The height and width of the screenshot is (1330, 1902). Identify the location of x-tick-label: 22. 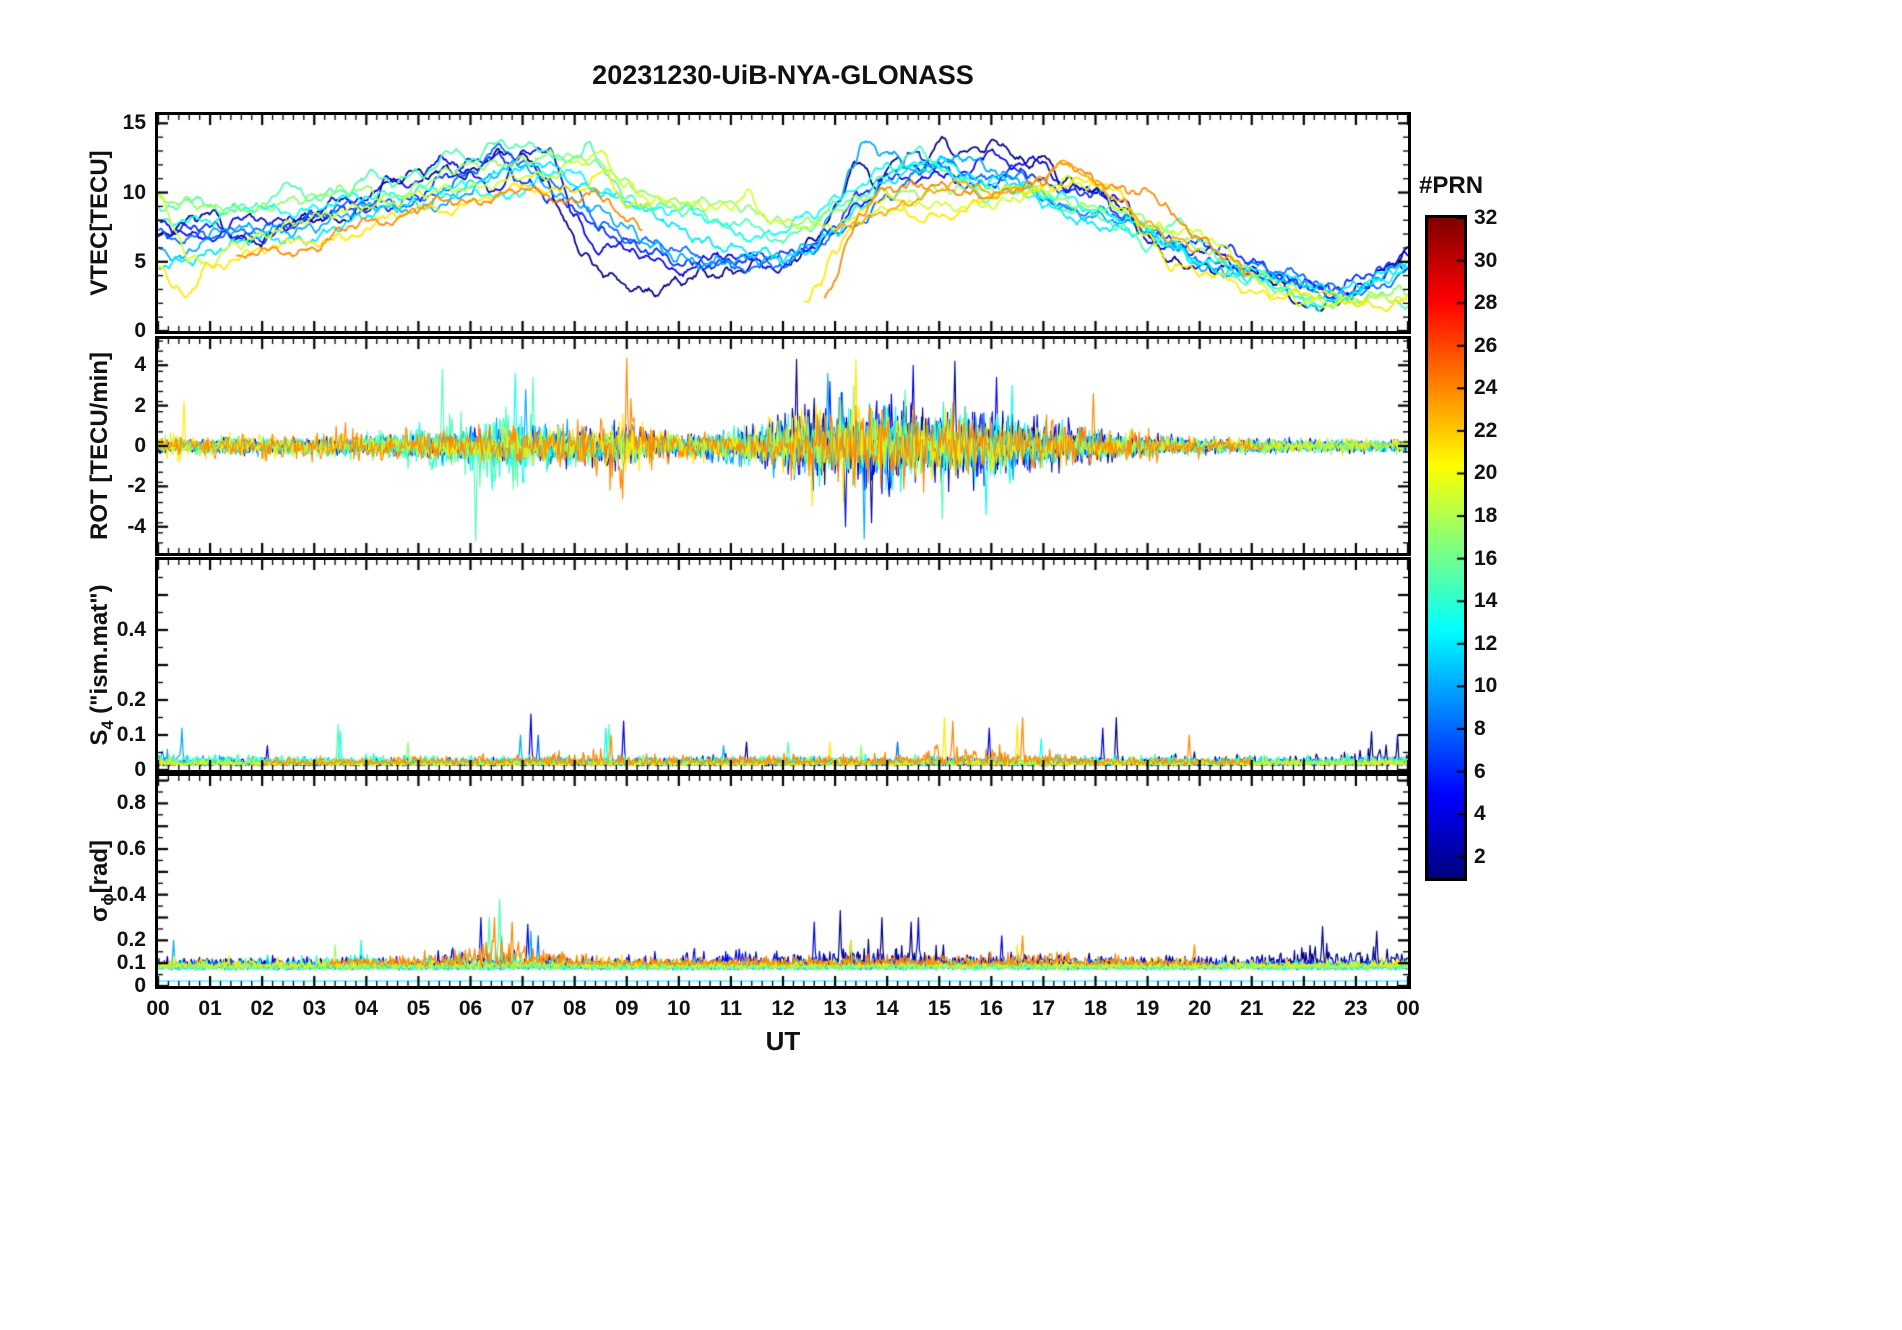
(1304, 1008).